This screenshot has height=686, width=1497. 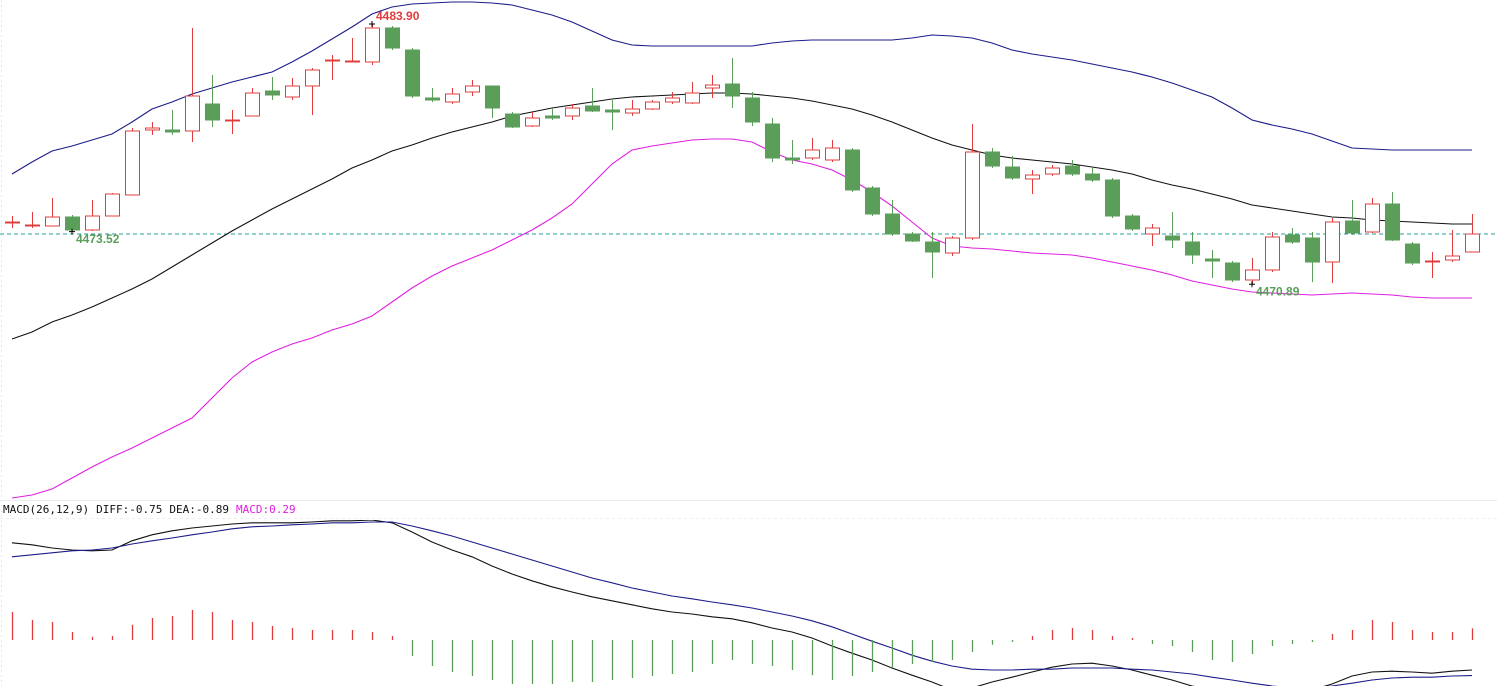 I want to click on legend-value: 0.29, so click(x=282, y=509).